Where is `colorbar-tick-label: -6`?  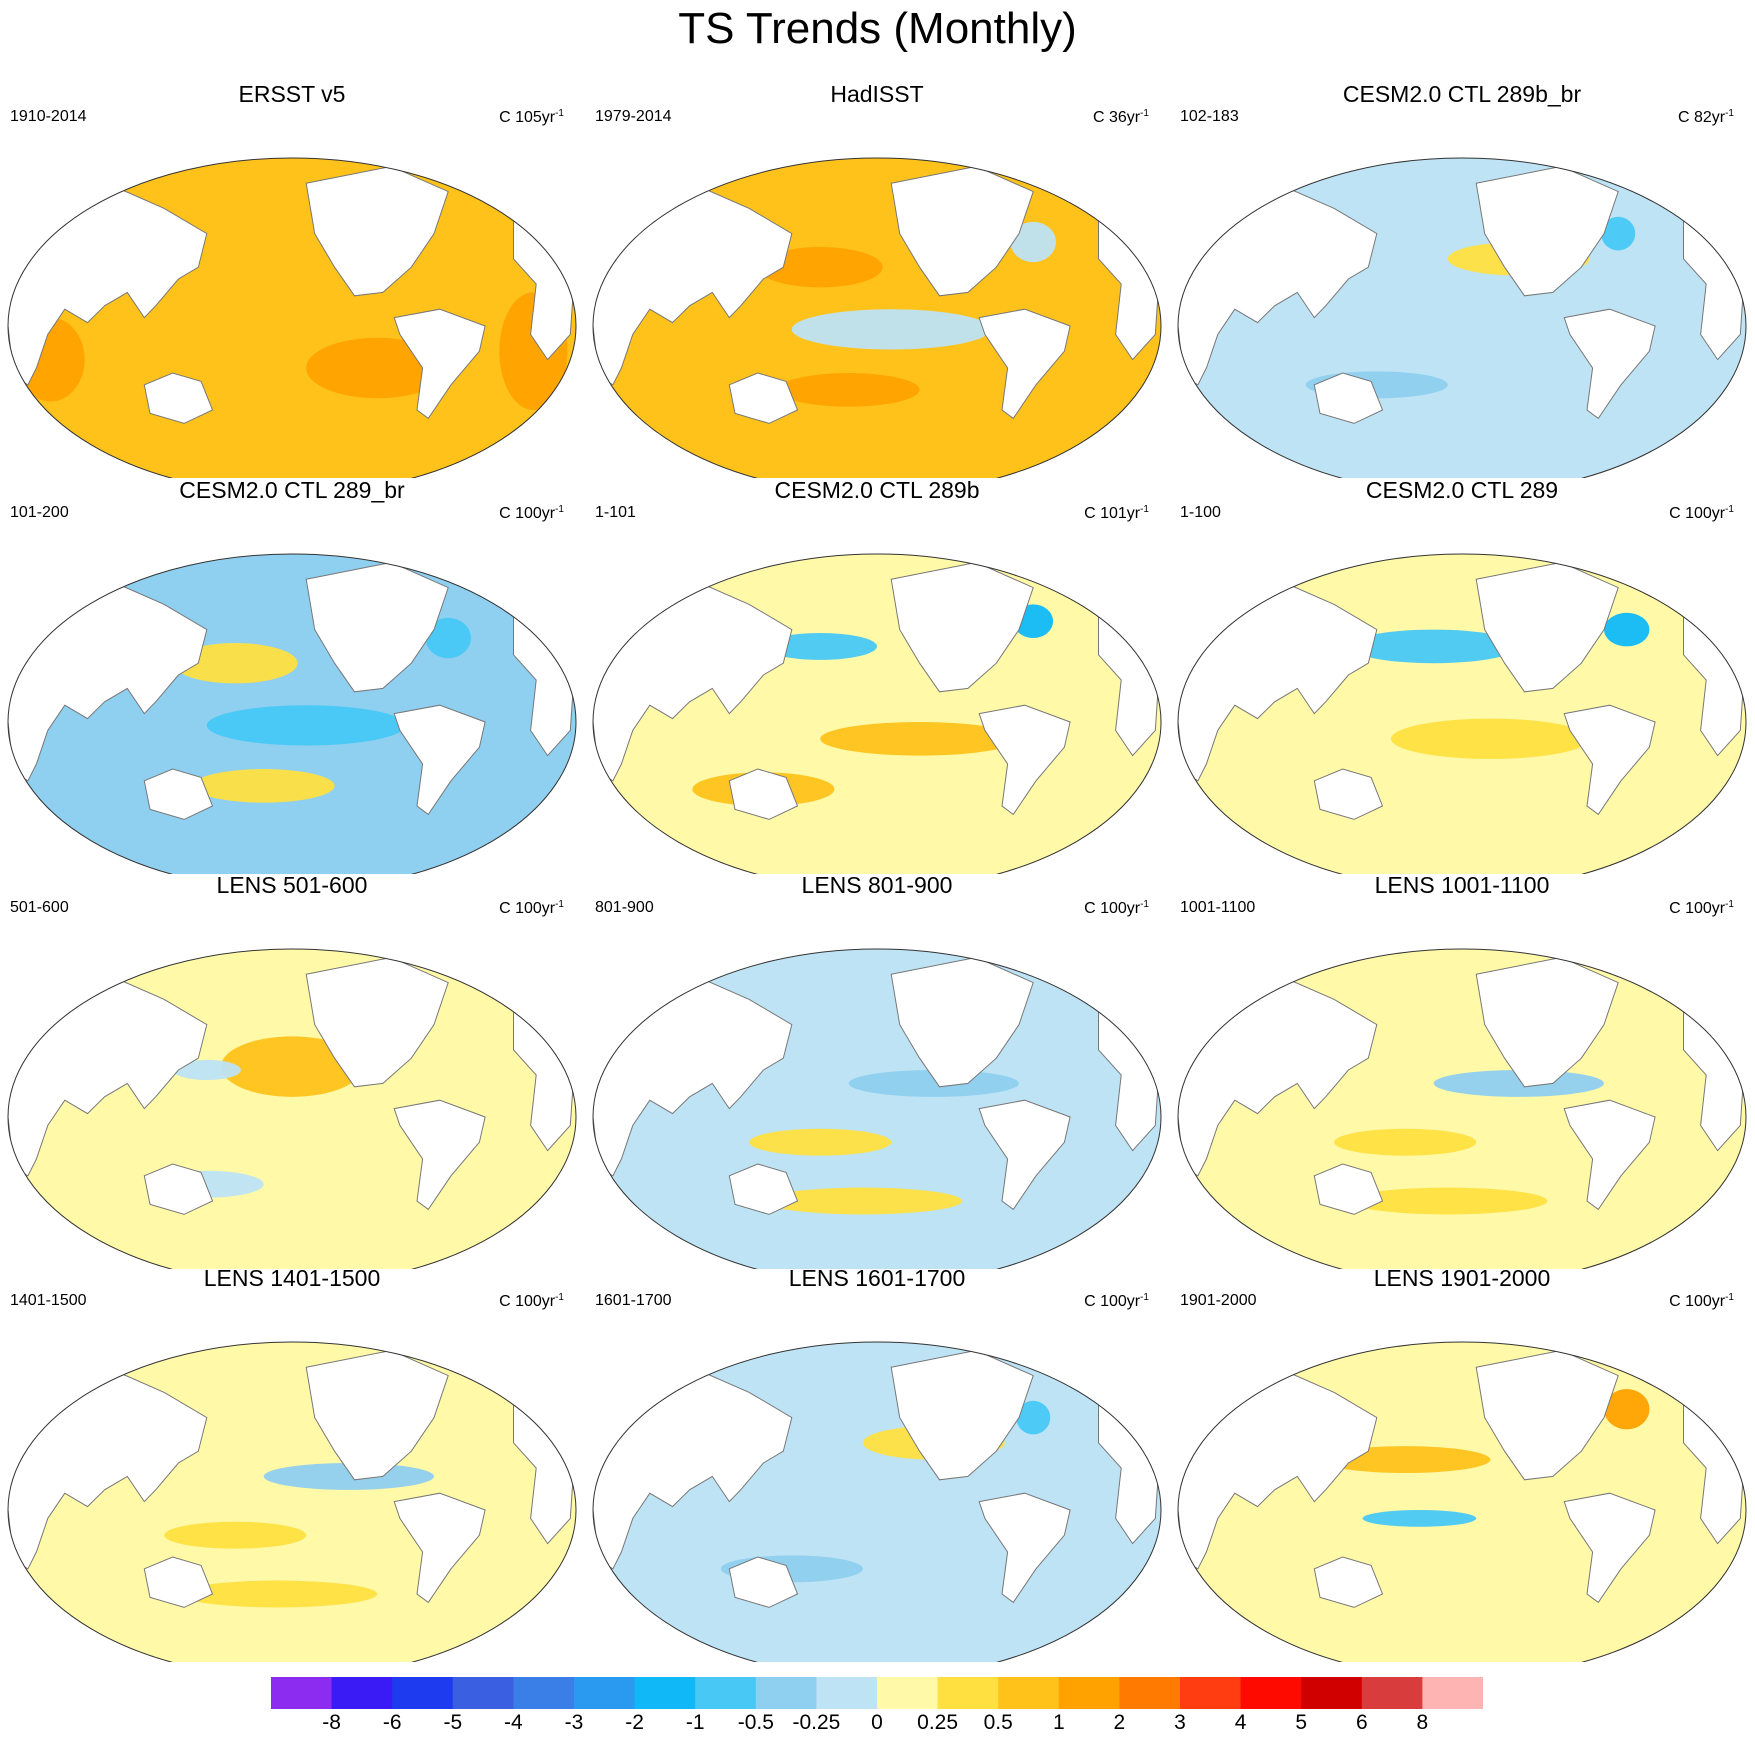 colorbar-tick-label: -6 is located at coordinates (392, 1722).